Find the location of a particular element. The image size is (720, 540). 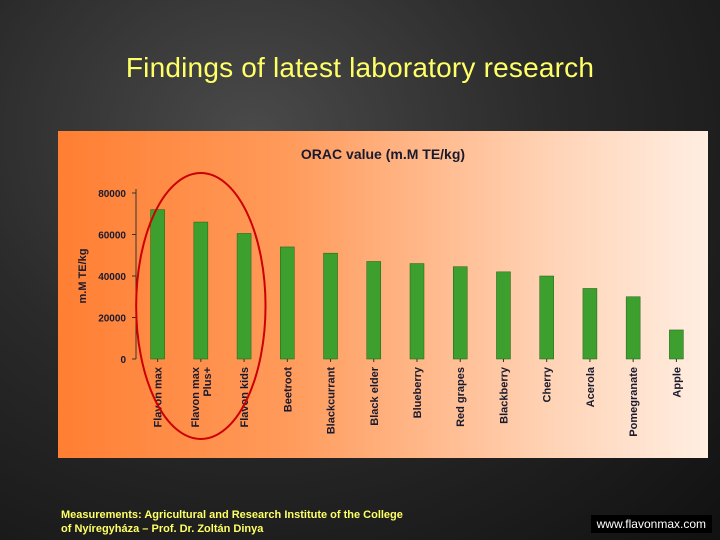

footer-note-line2: of Nyíregyháza – Prof. Dr. Zoltán Dinya is located at coordinates (162, 529).